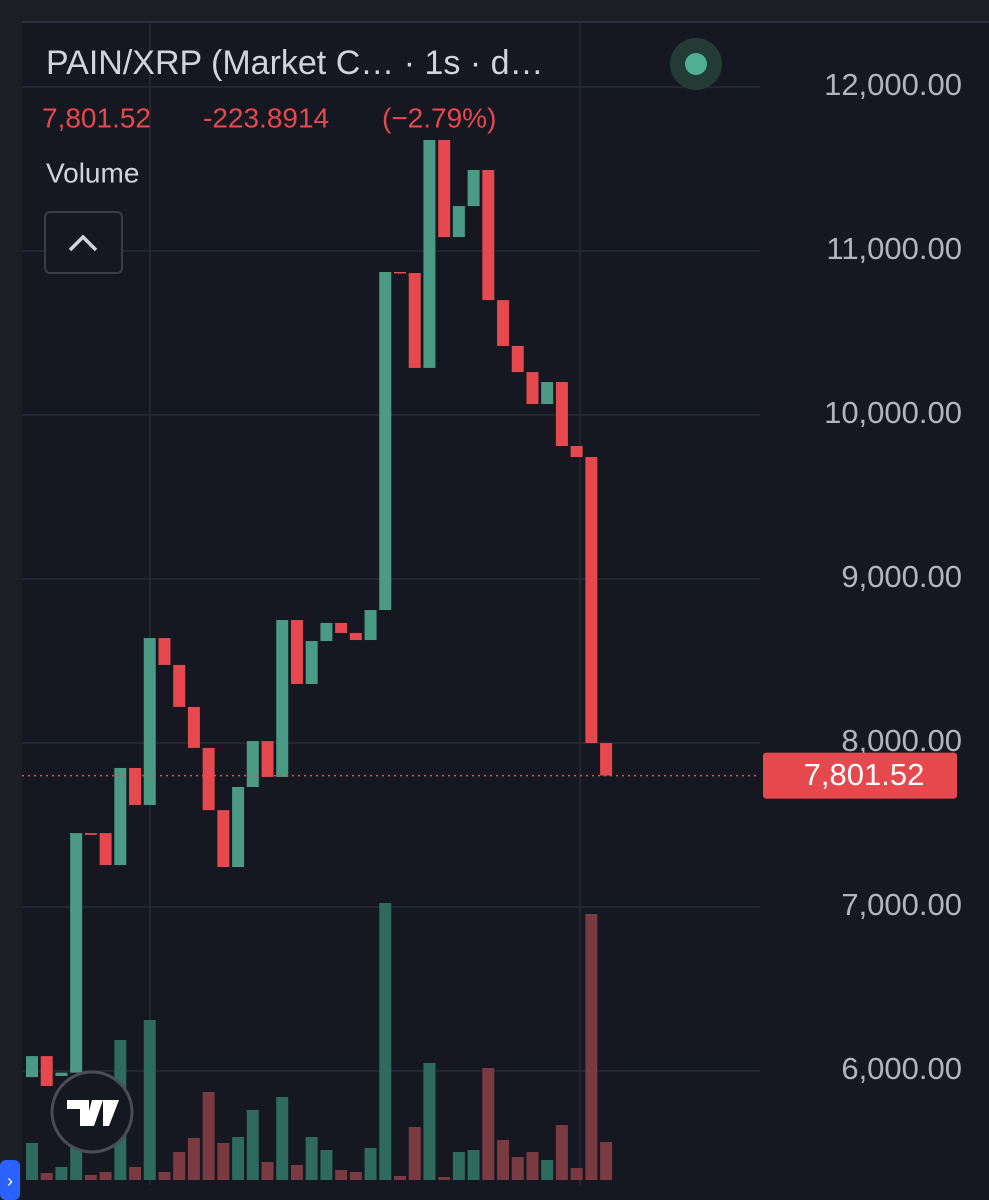 The height and width of the screenshot is (1200, 989). What do you see at coordinates (894, 248) in the screenshot?
I see `y-tick-label: 11,000.00` at bounding box center [894, 248].